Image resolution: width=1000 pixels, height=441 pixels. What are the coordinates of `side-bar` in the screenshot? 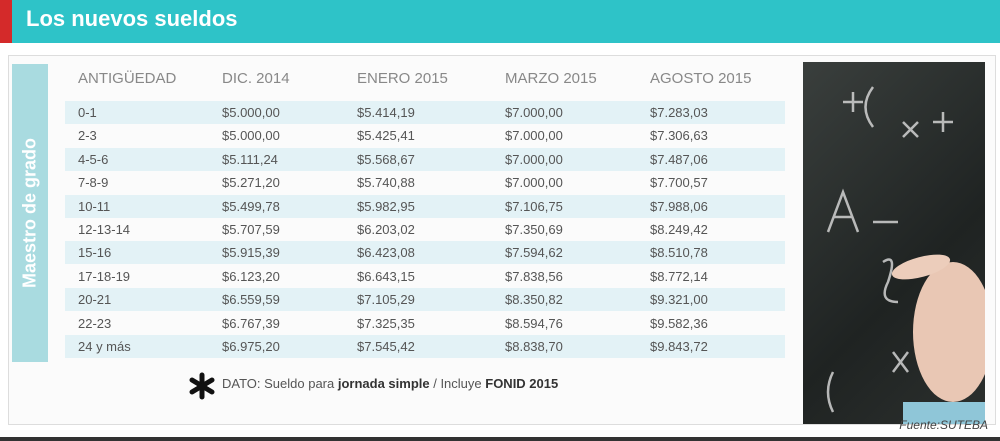 It's located at (30, 213).